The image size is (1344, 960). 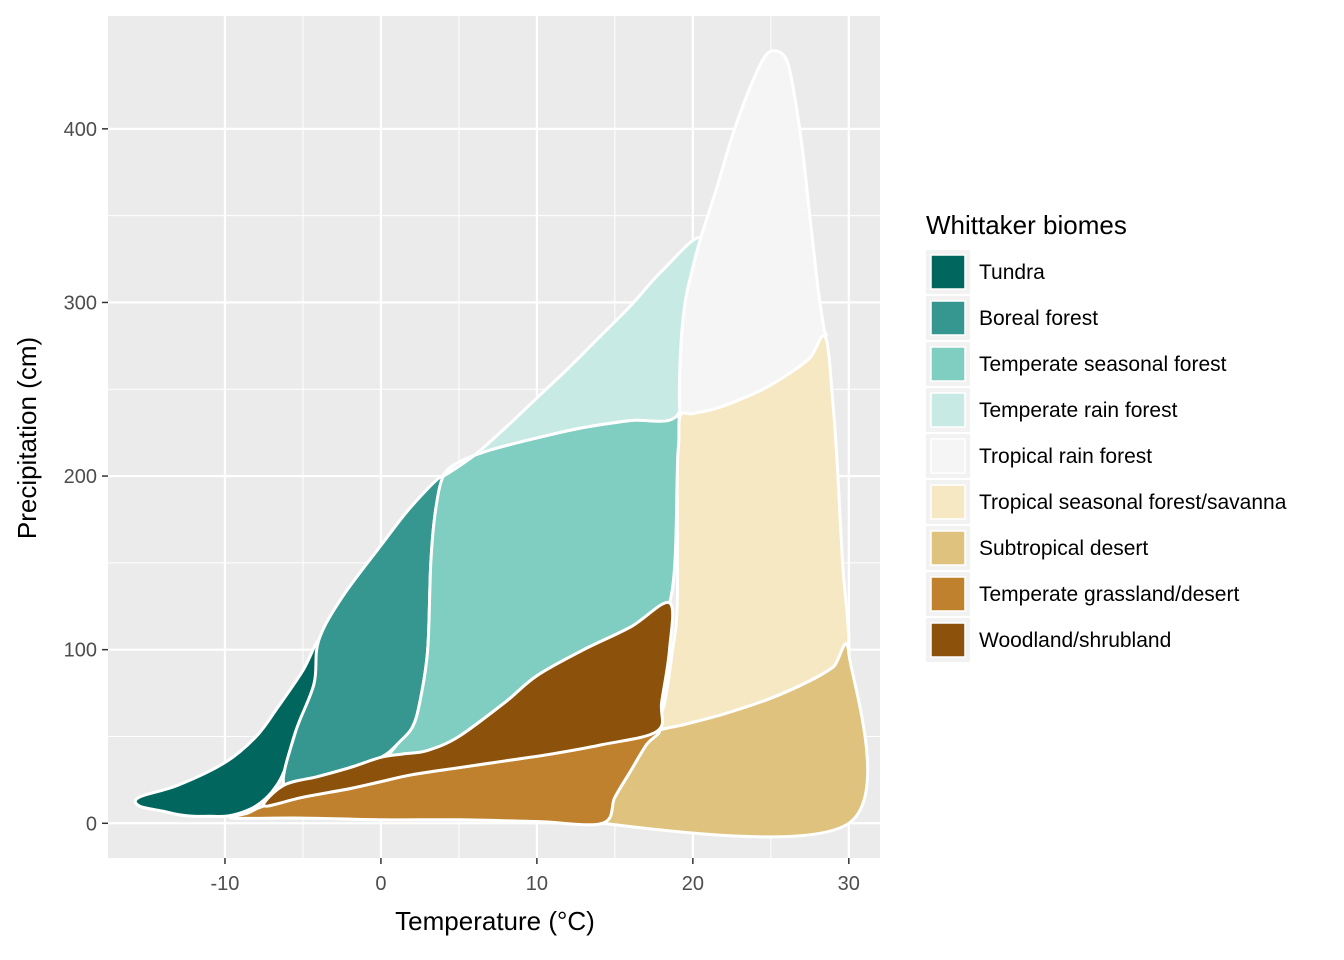 I want to click on x-tick-label: -10, so click(x=225, y=884).